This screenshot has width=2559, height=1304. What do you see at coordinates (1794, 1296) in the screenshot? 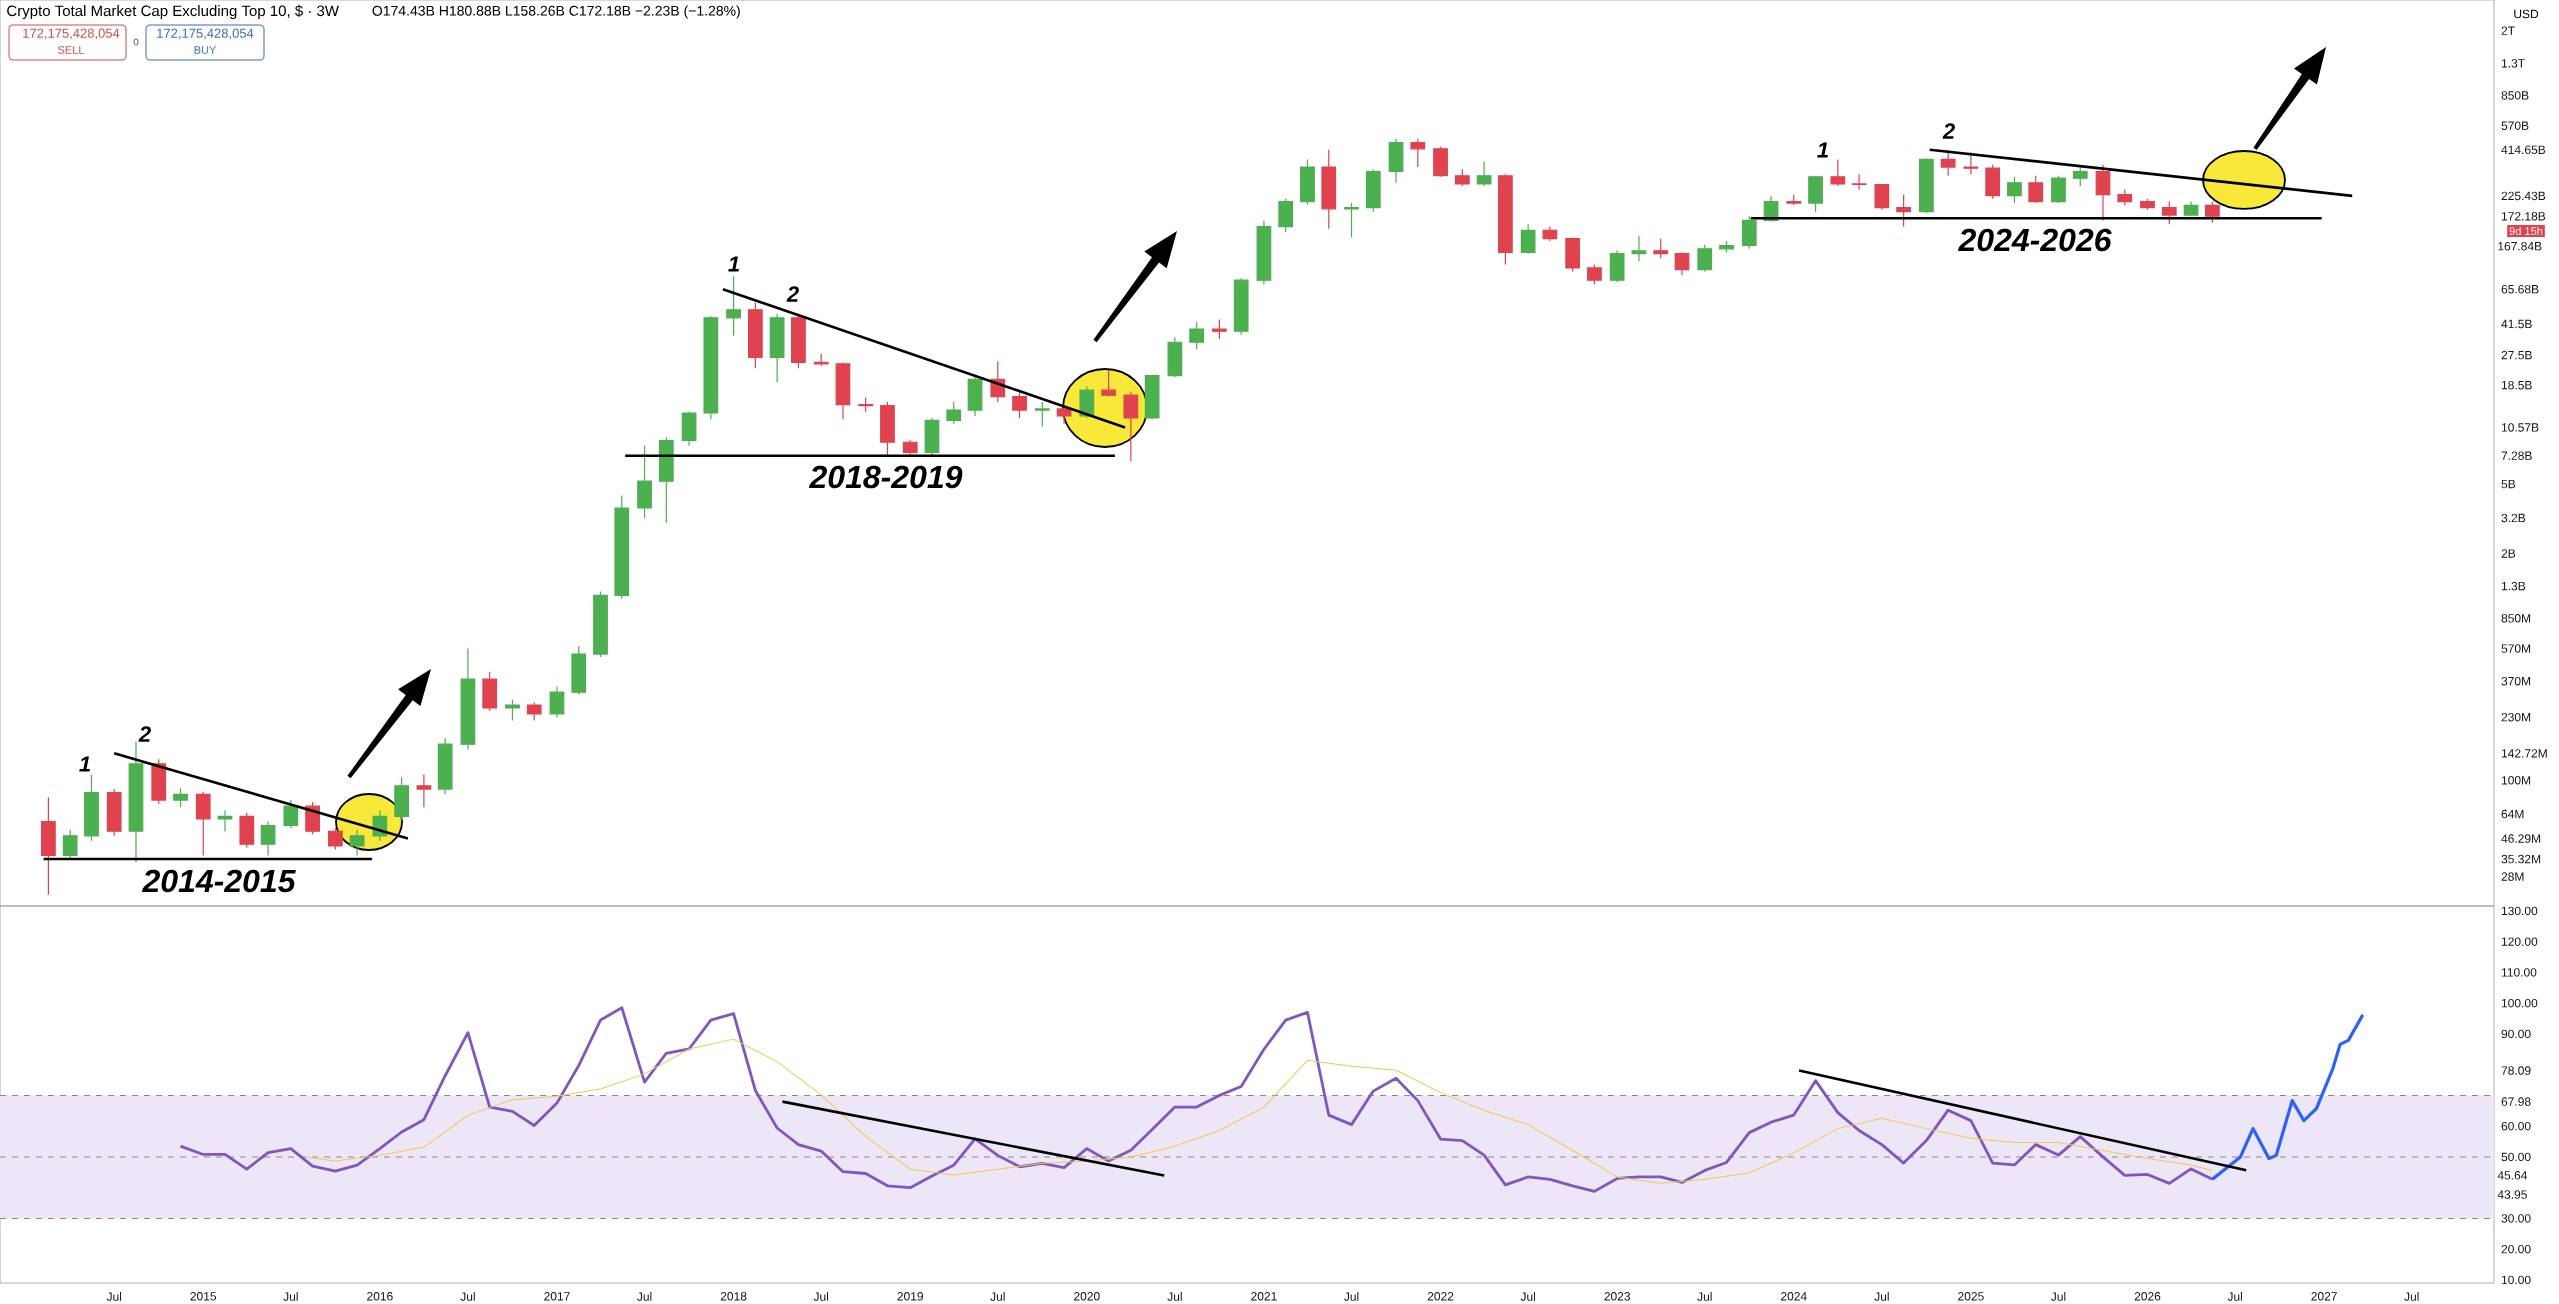
I see `x-tick-label: 2024` at bounding box center [1794, 1296].